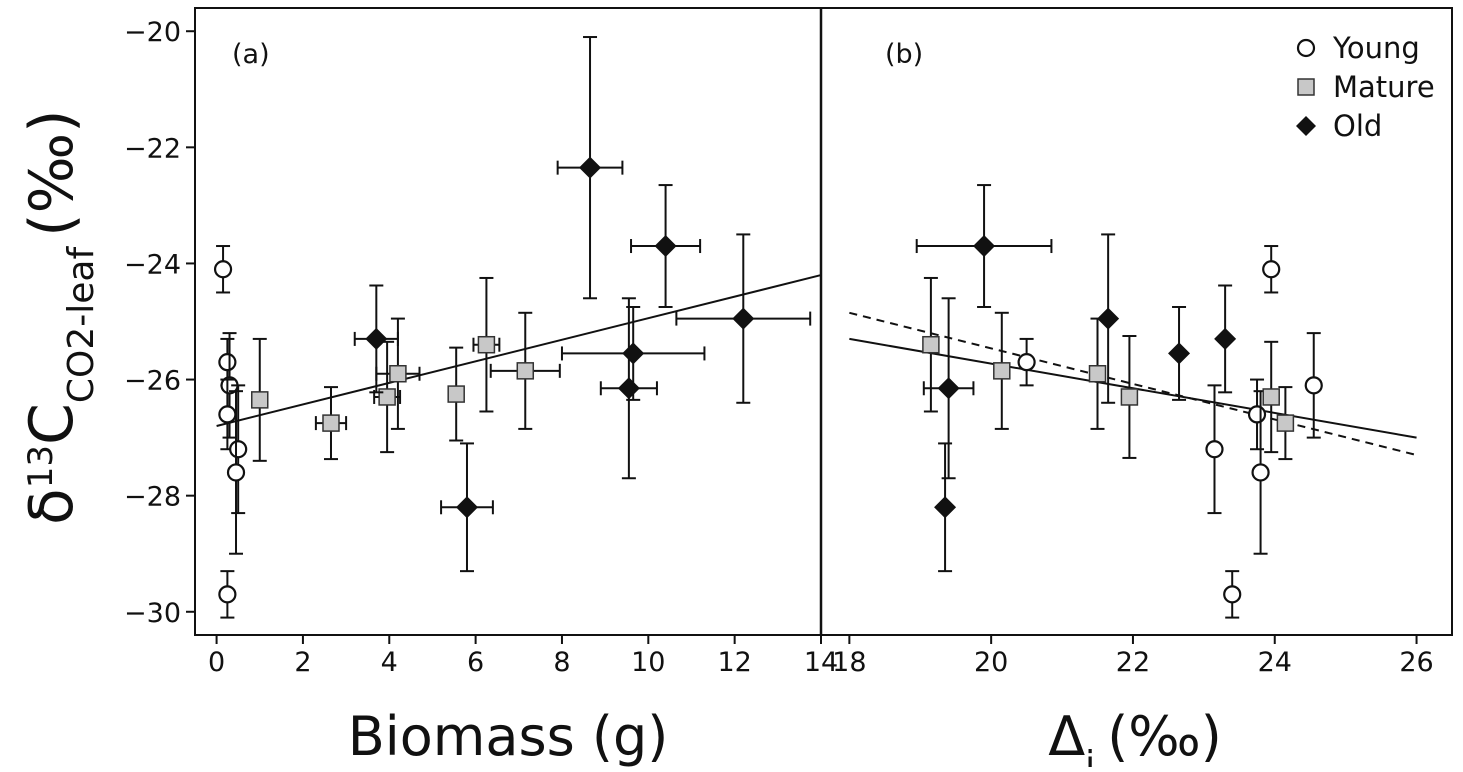 The height and width of the screenshot is (772, 1463). I want to click on y-axis-title: δ13CCO2-leaf (‰), so click(59, 317).